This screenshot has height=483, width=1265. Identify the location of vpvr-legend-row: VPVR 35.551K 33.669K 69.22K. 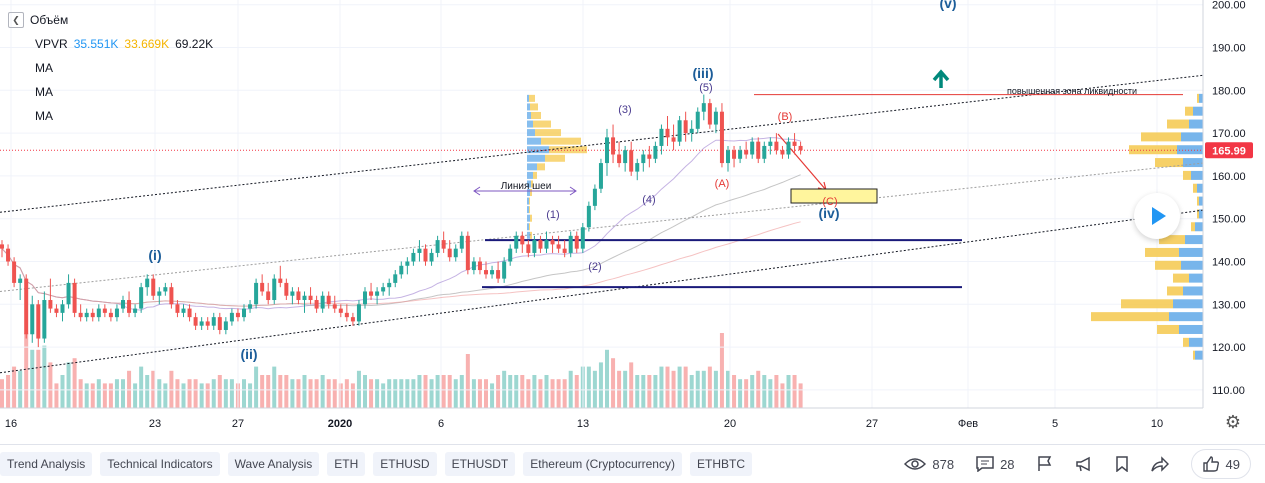
(110, 44).